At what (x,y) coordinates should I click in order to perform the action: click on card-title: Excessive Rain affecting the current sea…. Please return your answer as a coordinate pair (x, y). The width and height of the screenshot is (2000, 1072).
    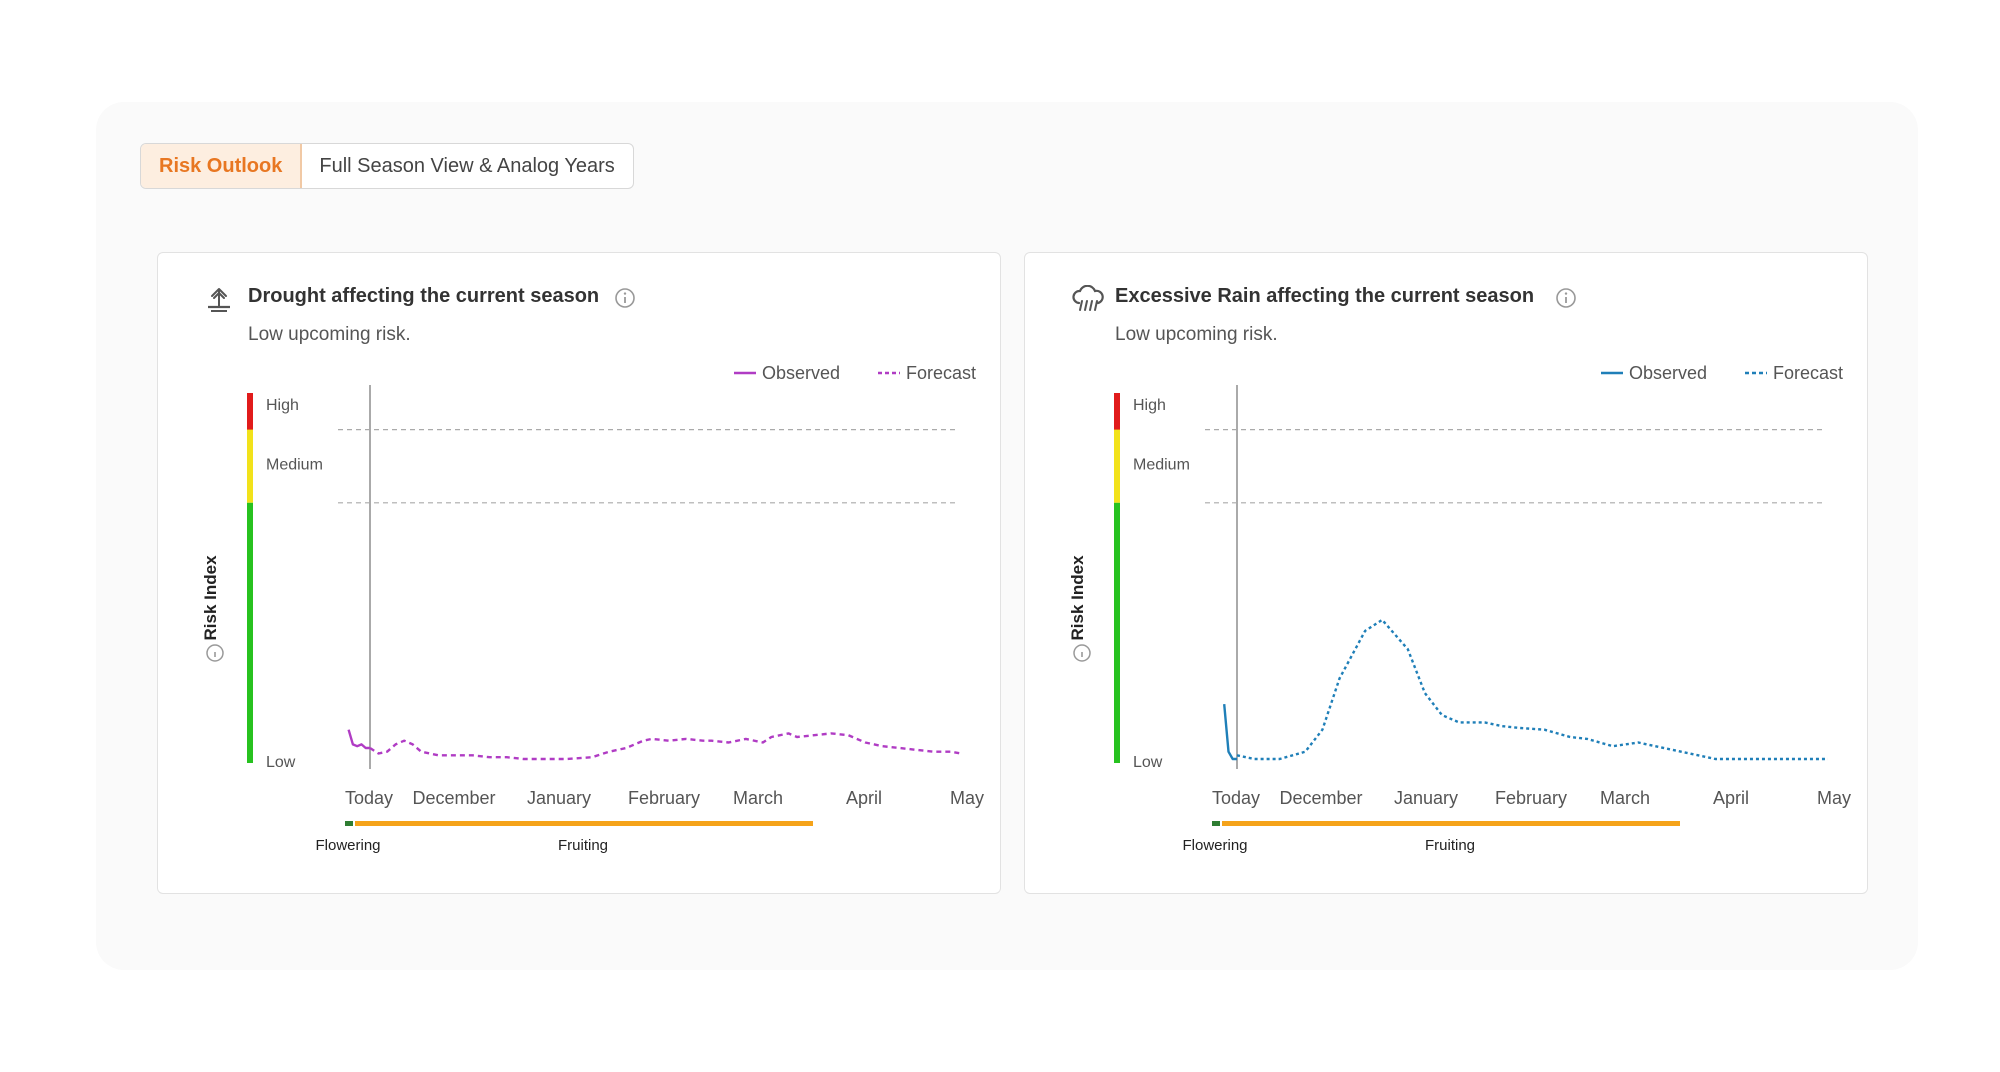
    Looking at the image, I should click on (1325, 296).